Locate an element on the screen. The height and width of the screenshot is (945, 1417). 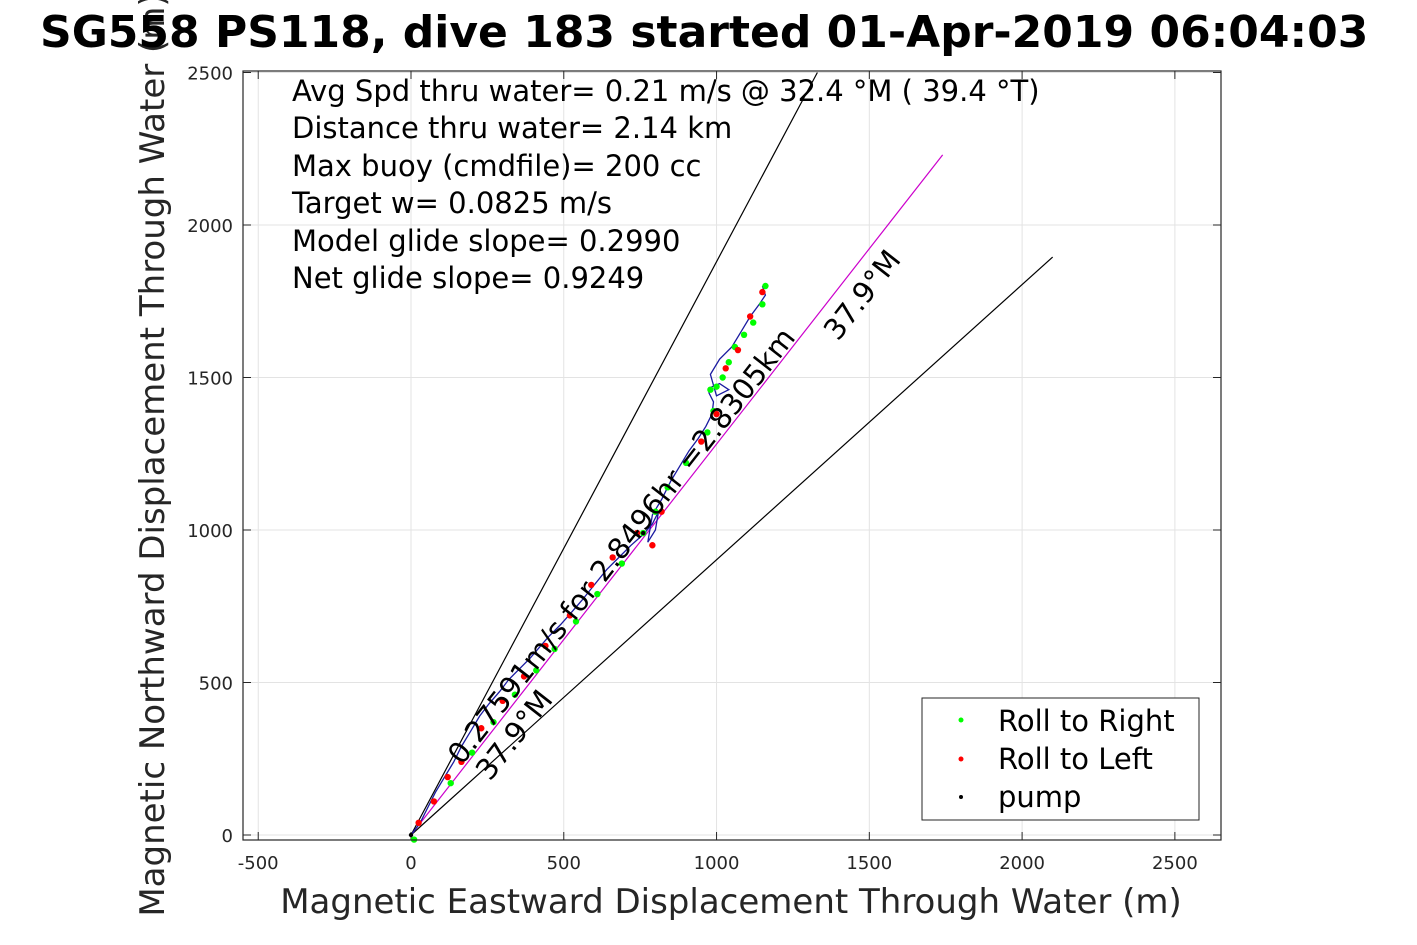
track-series-line is located at coordinates (588, 560).